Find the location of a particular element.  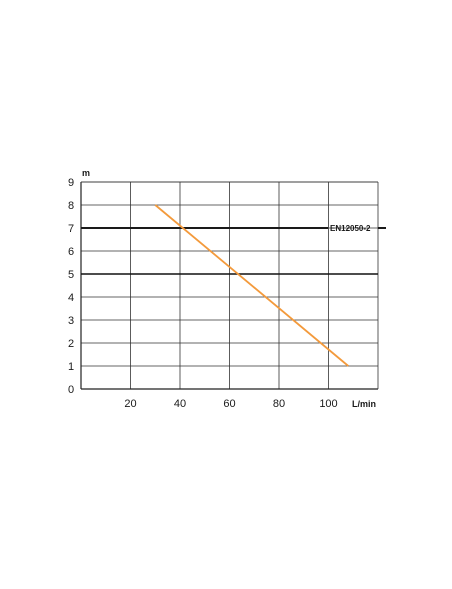

x-tick-label-80: 80 is located at coordinates (279, 404).